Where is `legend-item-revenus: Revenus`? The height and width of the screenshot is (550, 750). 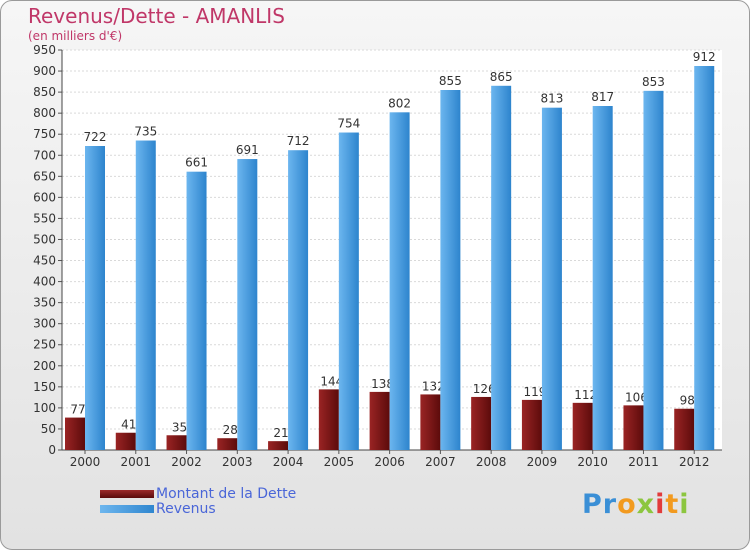 legend-item-revenus: Revenus is located at coordinates (198, 508).